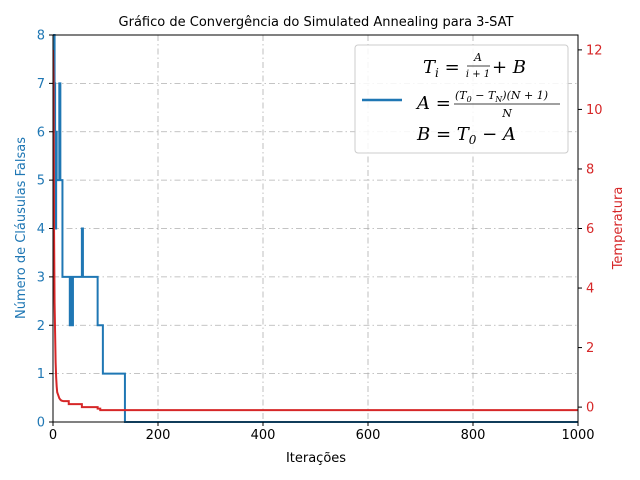 The width and height of the screenshot is (640, 480). Describe the element at coordinates (590, 289) in the screenshot. I see `right-y-tick-label: 4` at that location.